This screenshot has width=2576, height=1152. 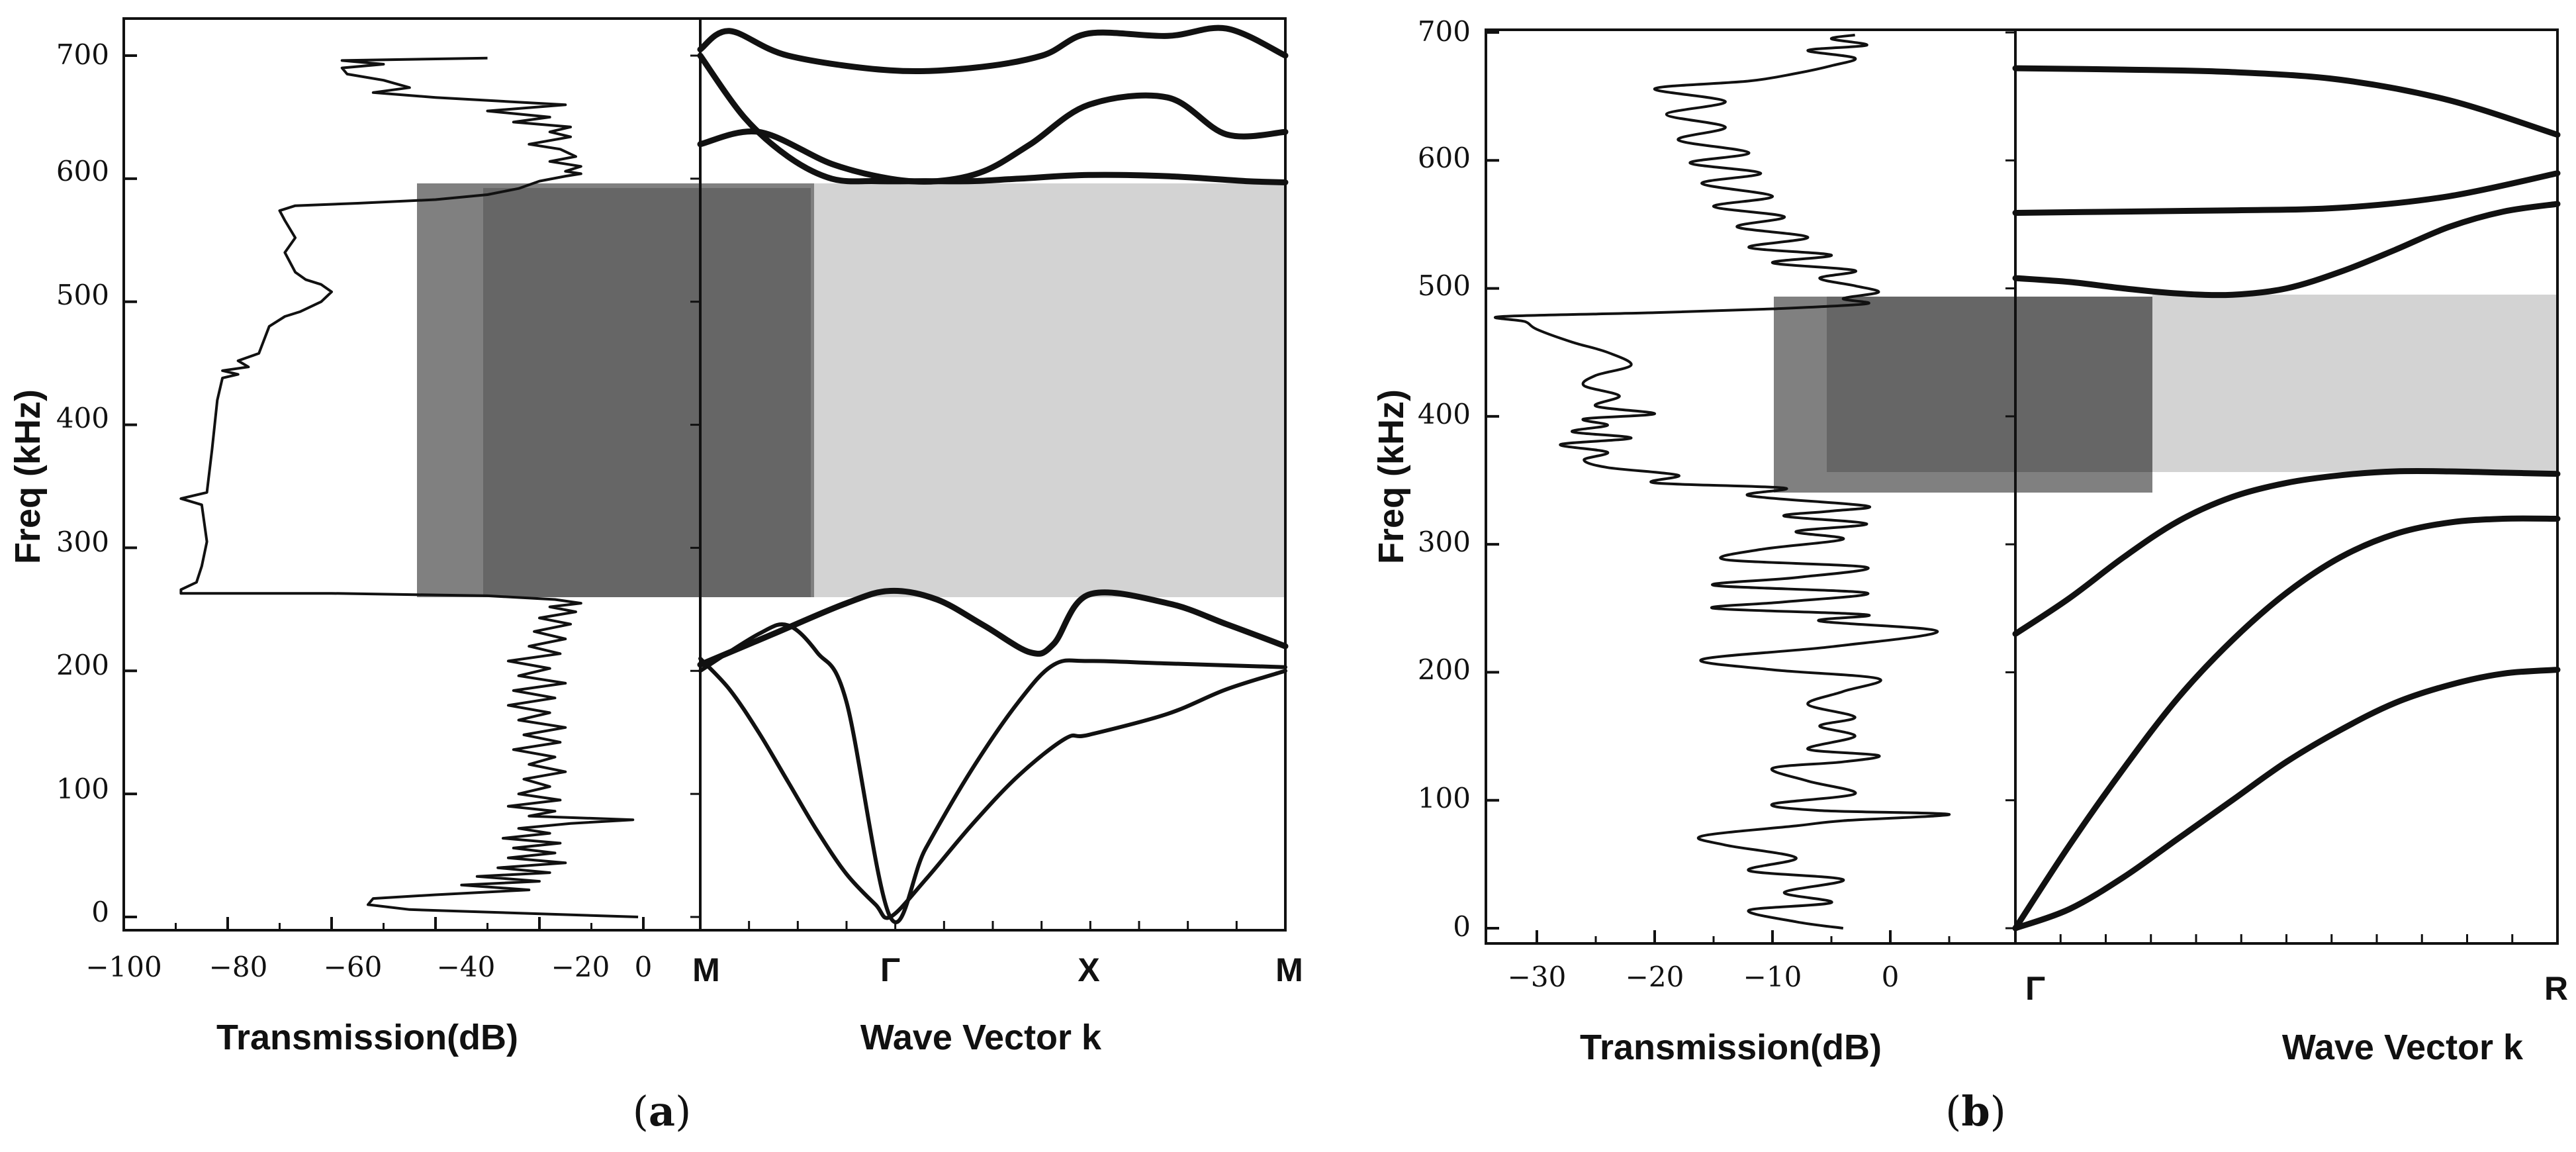 I want to click on caption-letter: a, so click(x=662, y=1111).